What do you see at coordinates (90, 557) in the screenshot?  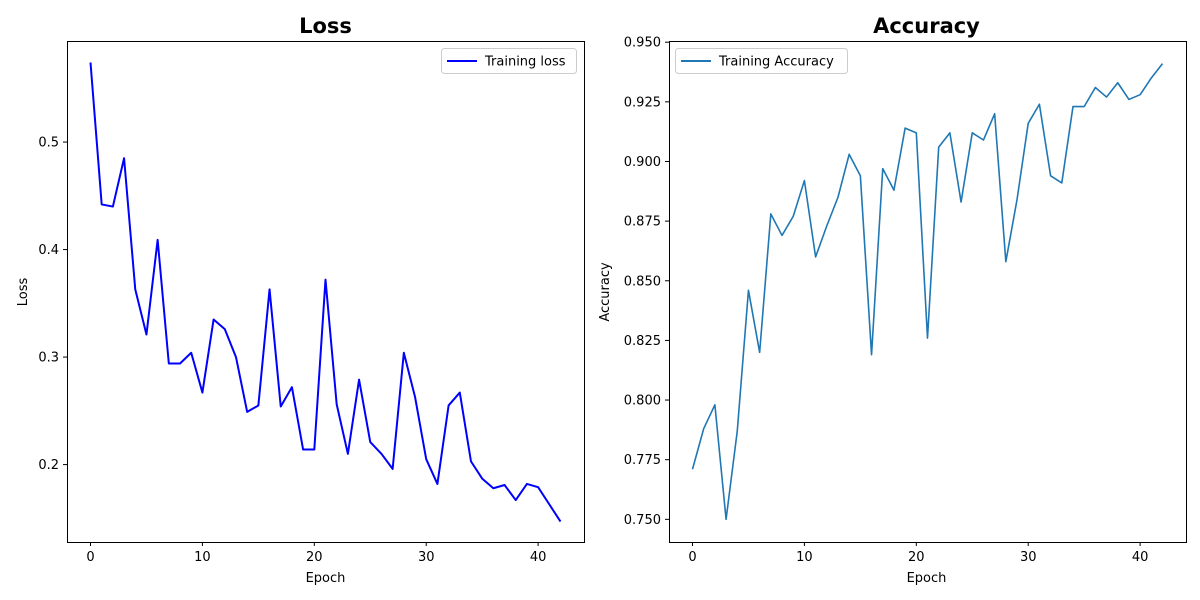 I see `loss-x-tick-label: 0` at bounding box center [90, 557].